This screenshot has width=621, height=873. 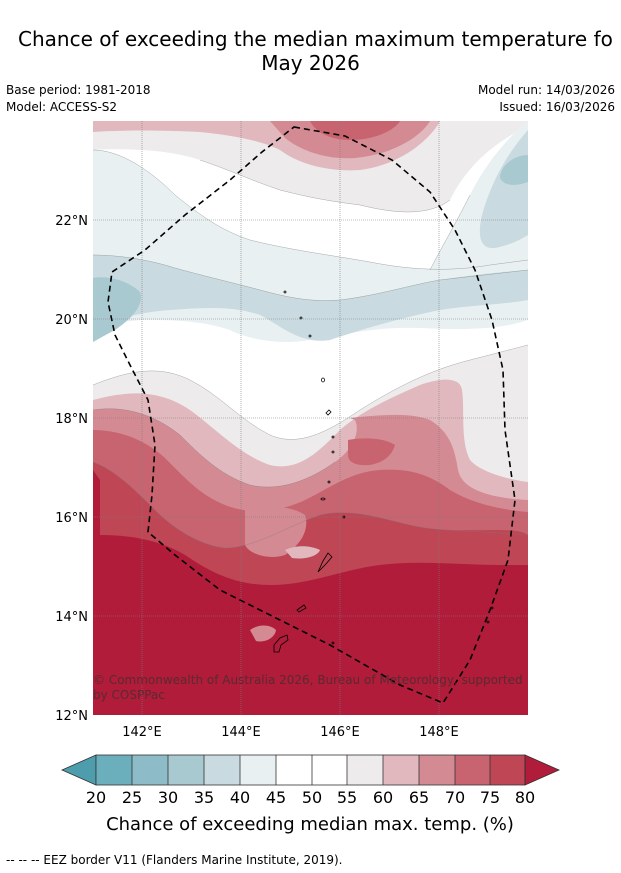 What do you see at coordinates (347, 797) in the screenshot?
I see `colorbar-tick: 55` at bounding box center [347, 797].